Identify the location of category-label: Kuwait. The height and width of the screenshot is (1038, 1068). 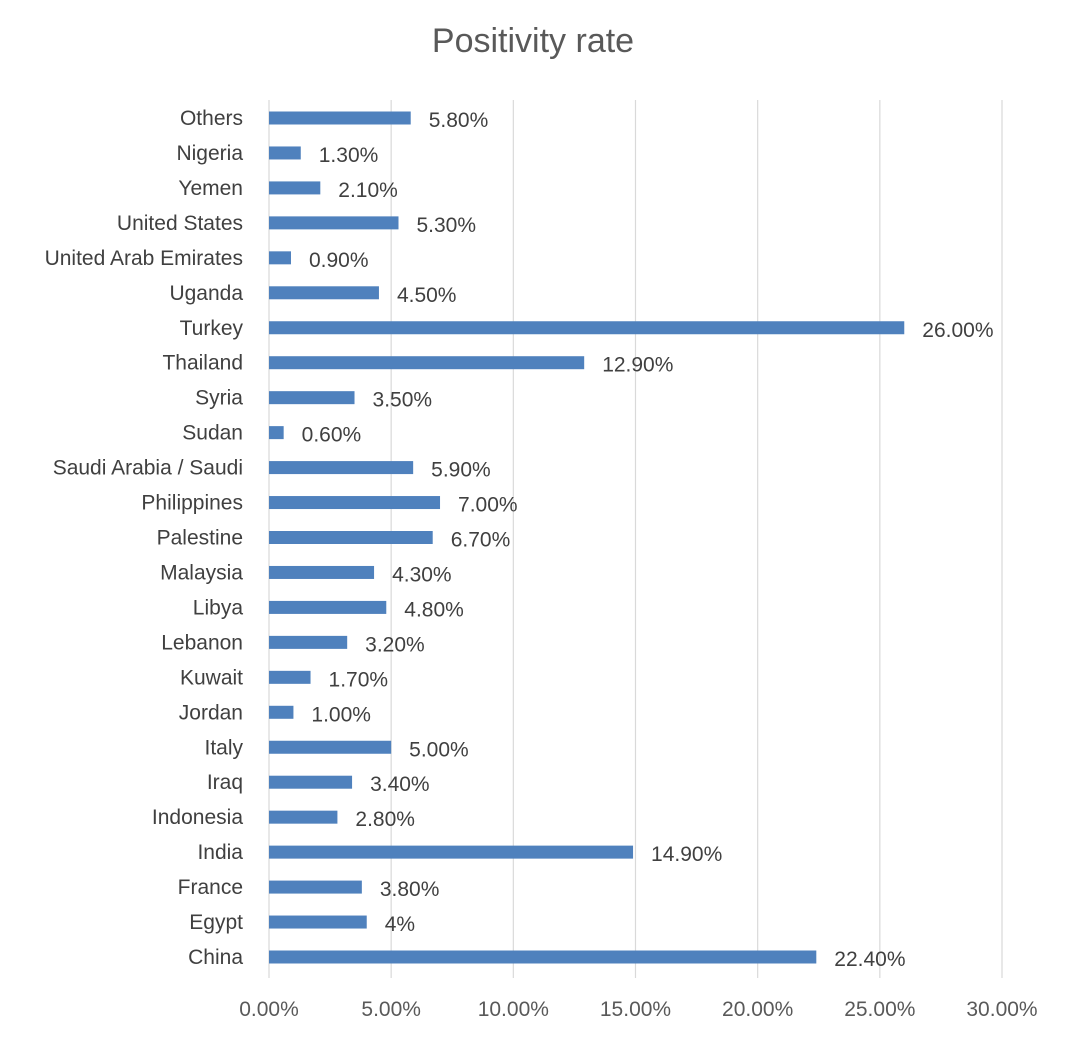
(211, 677).